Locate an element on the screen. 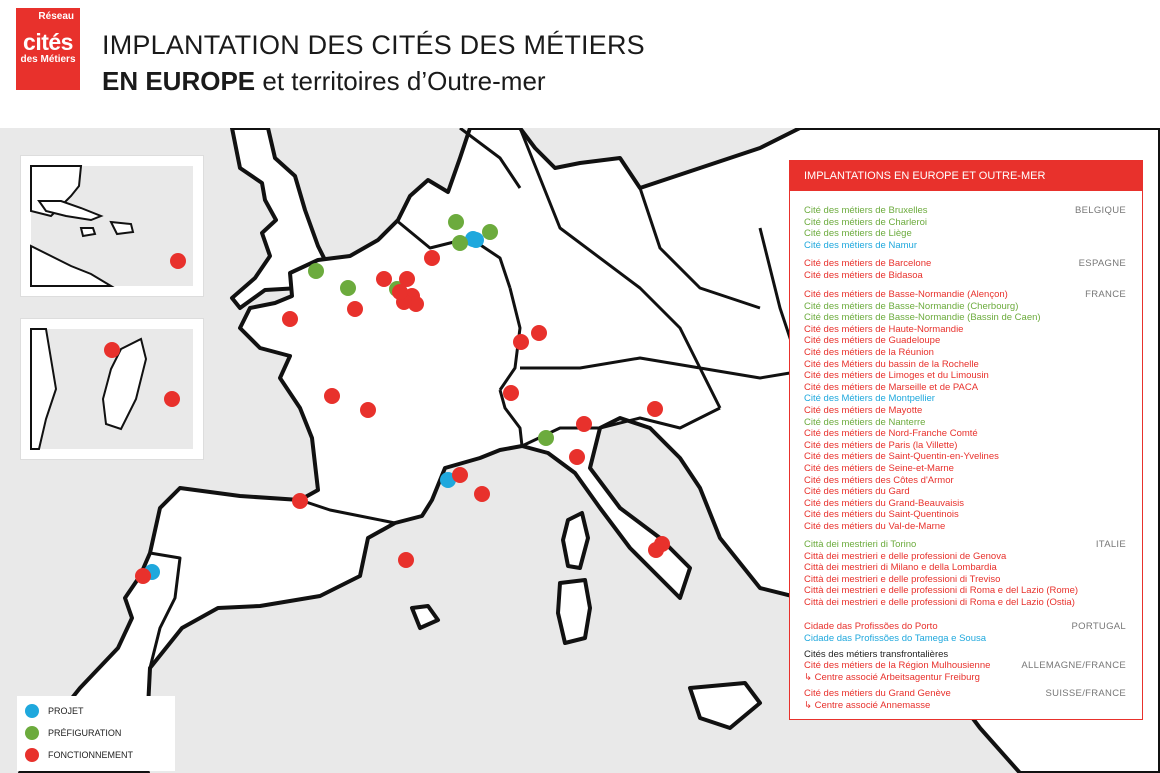 This screenshot has height=773, width=1160. panel-item: Cité des métiers des Côtes d'Armor is located at coordinates (879, 480).